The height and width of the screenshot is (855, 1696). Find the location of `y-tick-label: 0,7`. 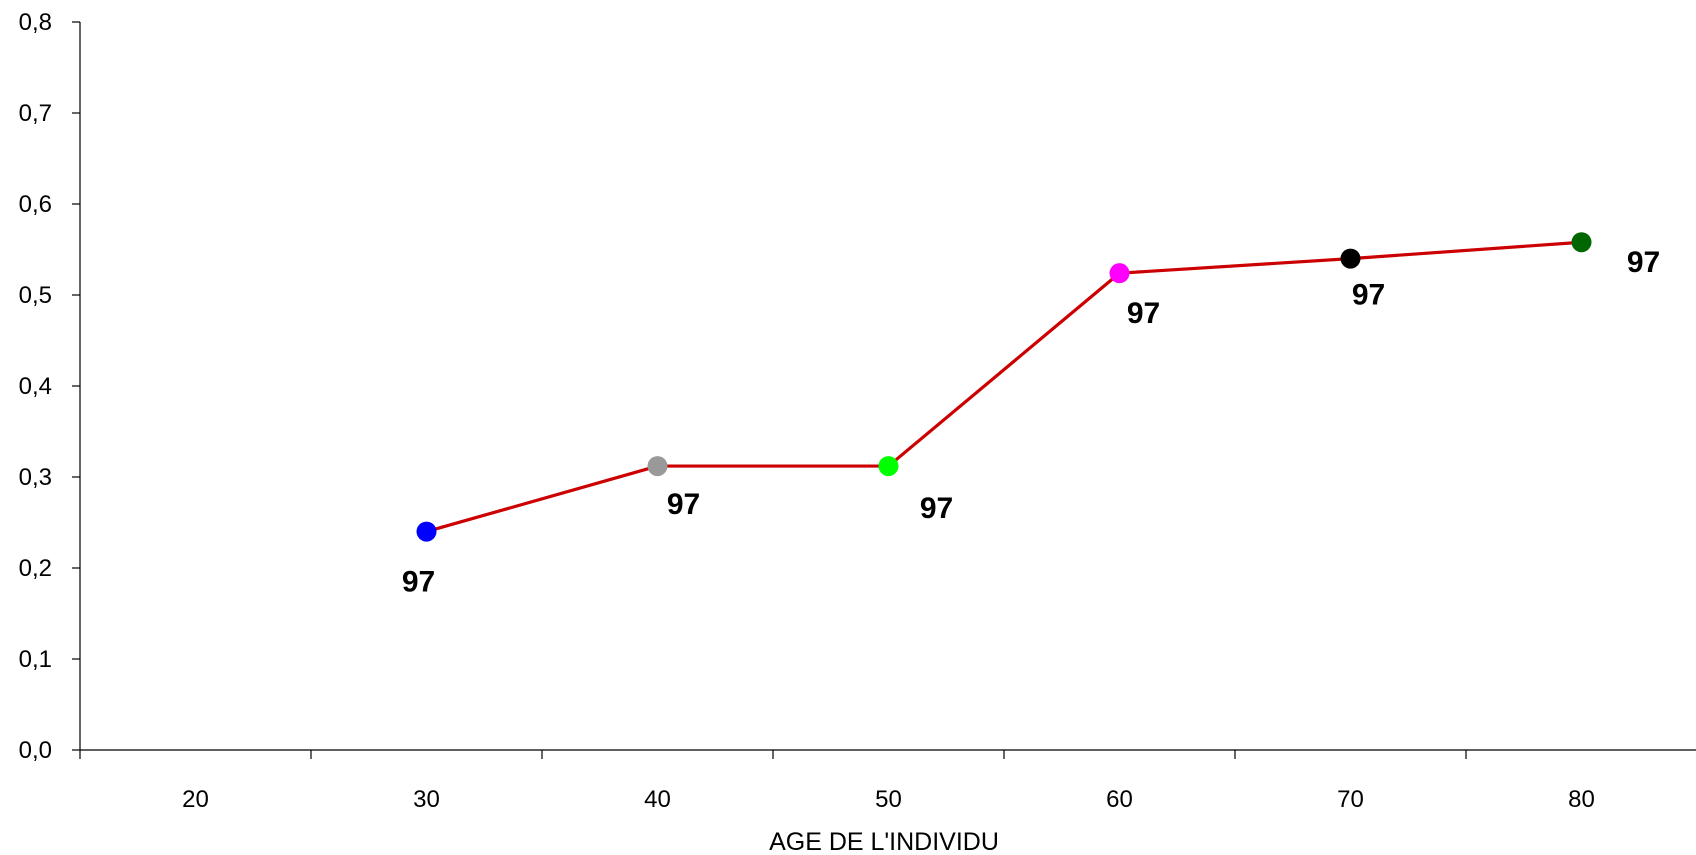

y-tick-label: 0,7 is located at coordinates (35, 113).